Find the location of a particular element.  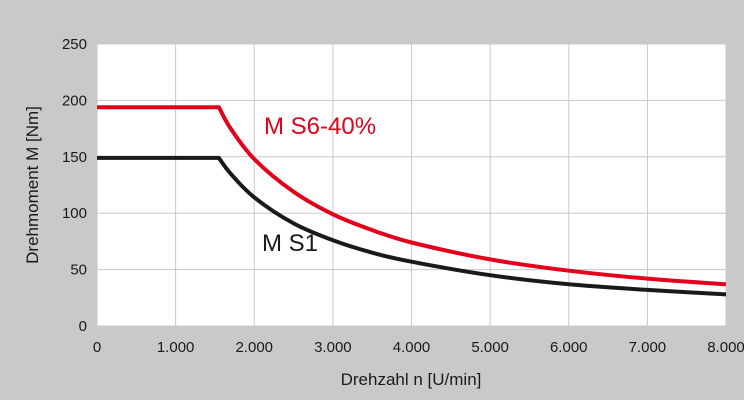

x-axis-title: Drehzahl n [U/min] is located at coordinates (411, 379).